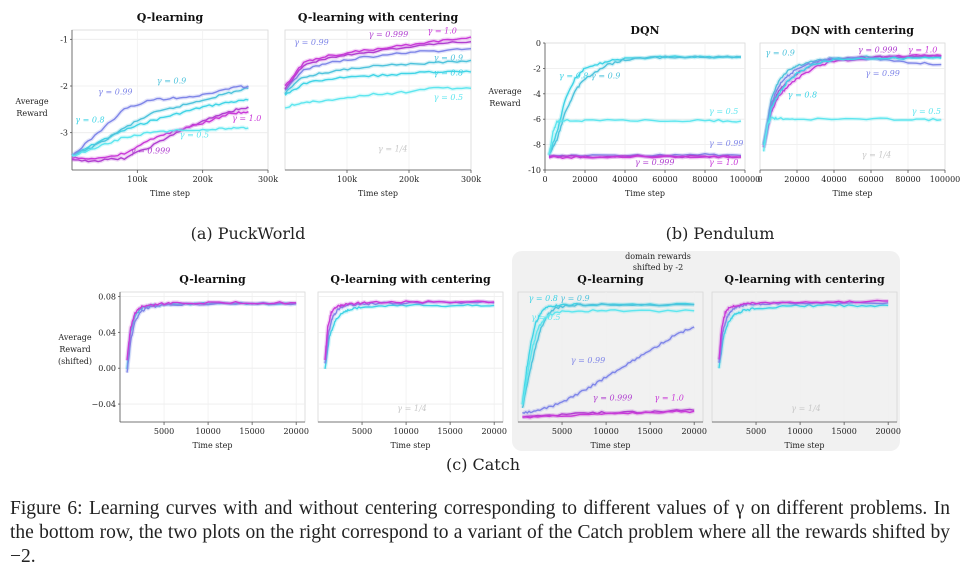 The image size is (960, 580). What do you see at coordinates (545, 317) in the screenshot?
I see `catch-shifted-q-gamma-label: γ = 0.5` at bounding box center [545, 317].